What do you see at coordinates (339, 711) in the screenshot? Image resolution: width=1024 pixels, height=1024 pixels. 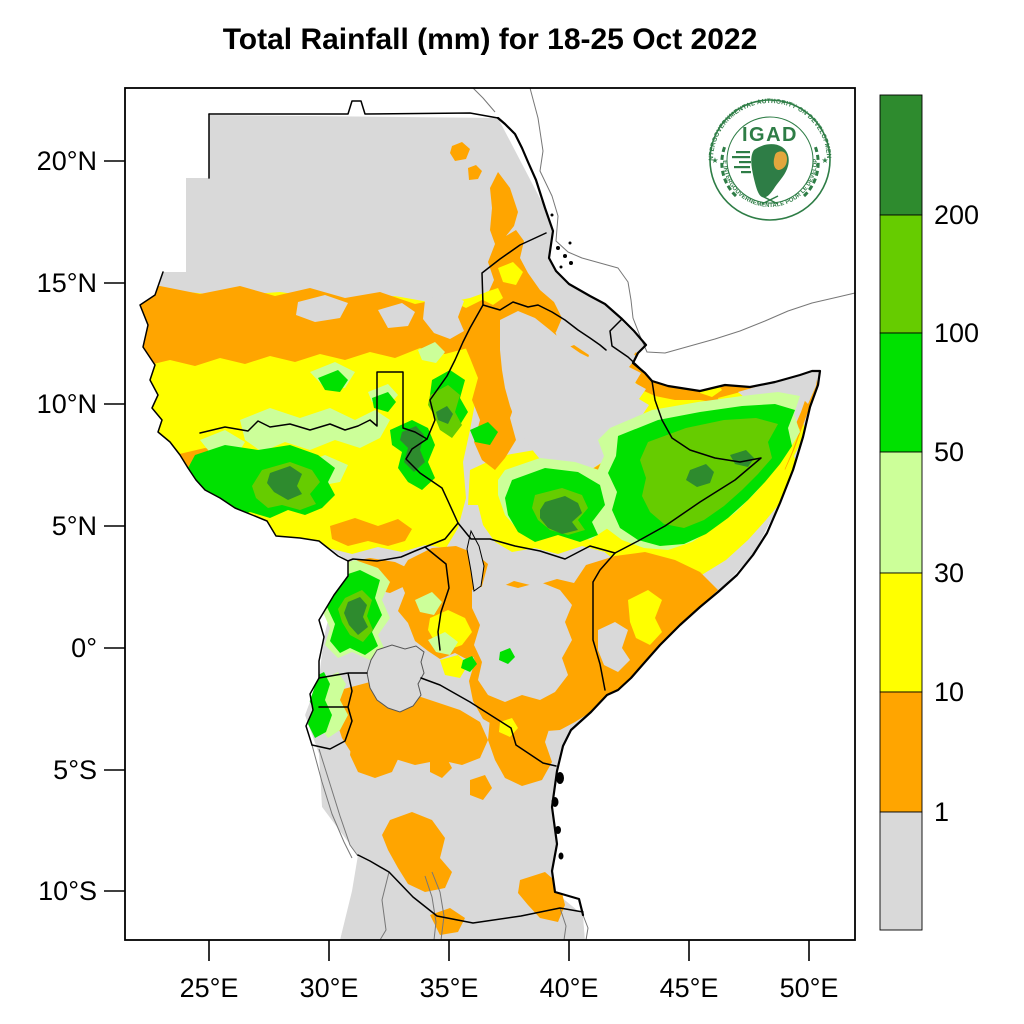 I see `border-uganda-tanzania-rwanda-burundi` at bounding box center [339, 711].